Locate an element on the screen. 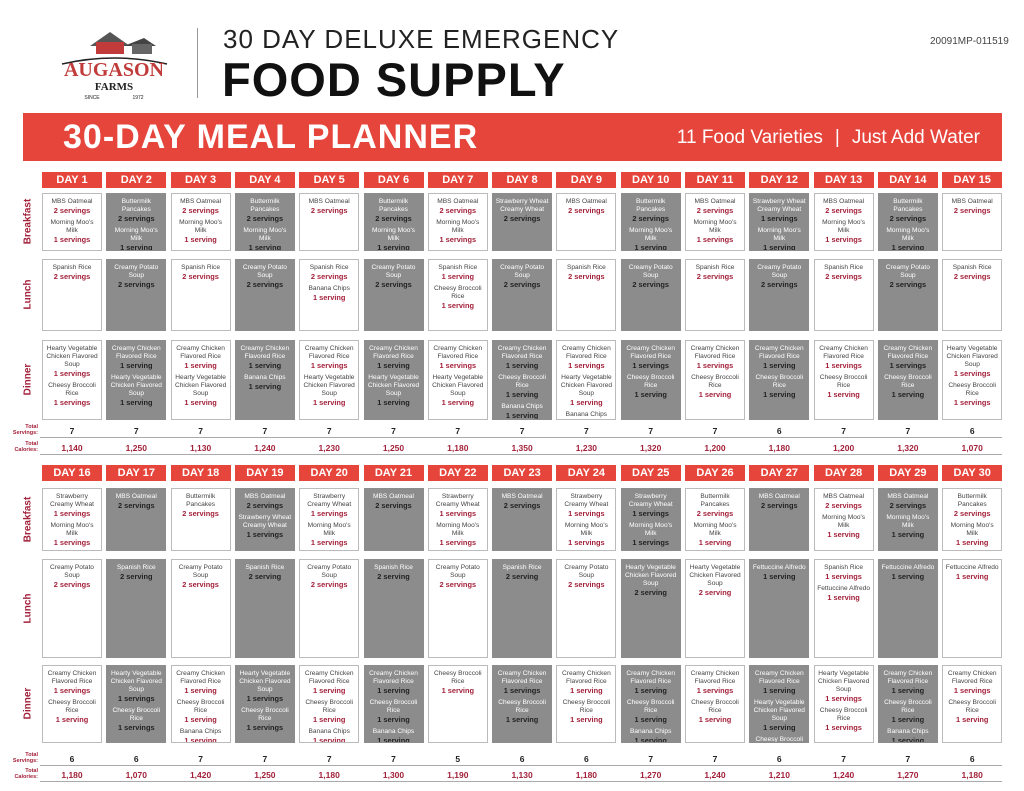 The width and height of the screenshot is (1024, 791). total-calories: 1,270 is located at coordinates (908, 775).